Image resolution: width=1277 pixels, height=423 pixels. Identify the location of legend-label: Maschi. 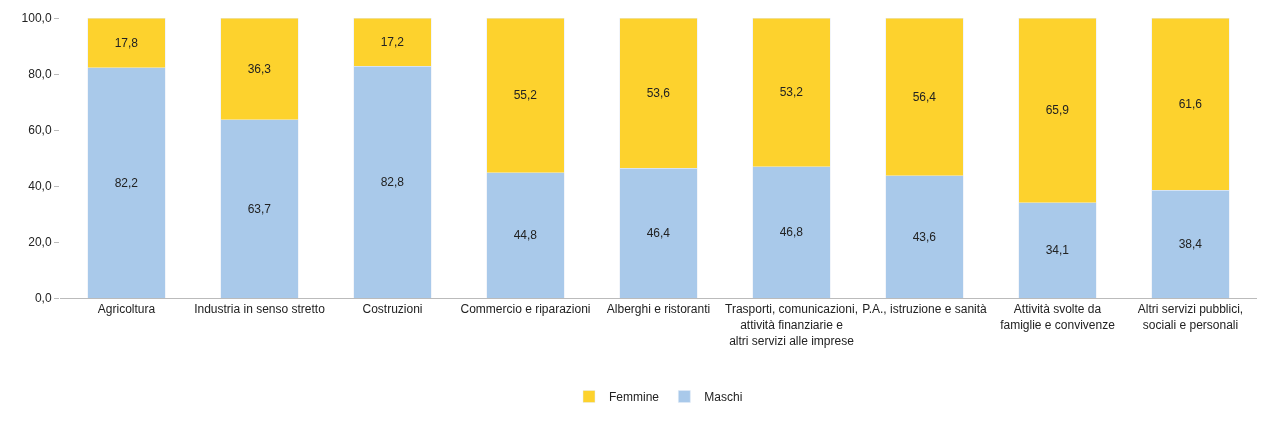
(723, 397).